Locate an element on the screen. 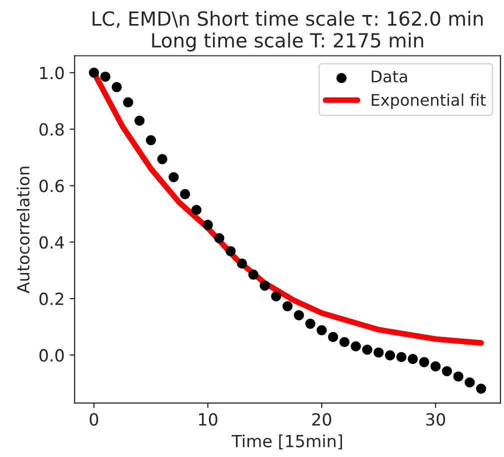 This screenshot has height=457, width=504. x-tick-label: 30 is located at coordinates (436, 419).